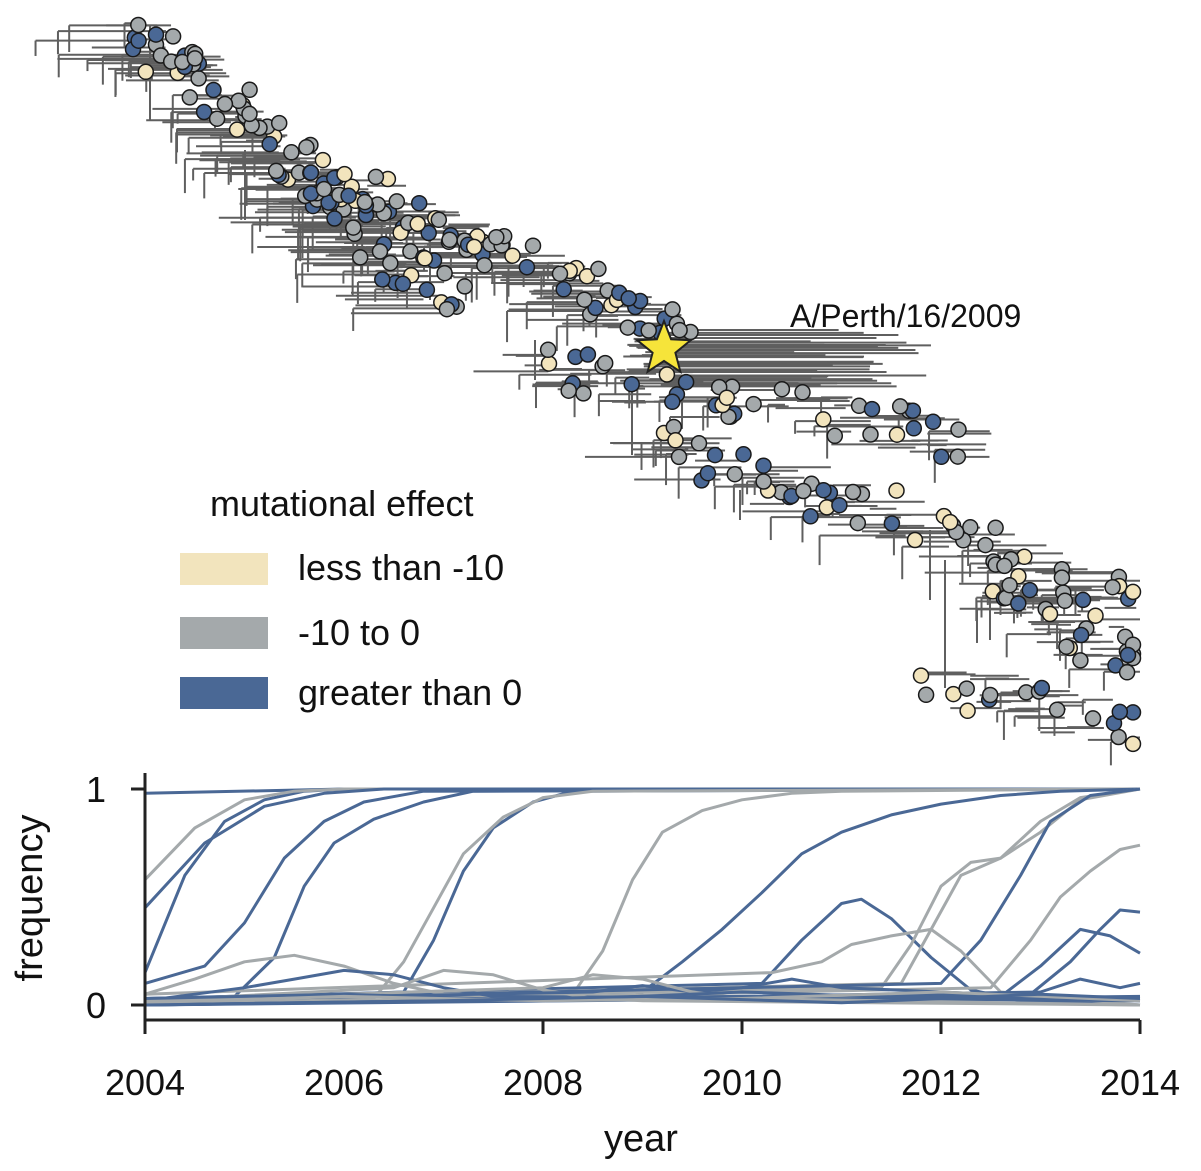 This screenshot has height=1171, width=1201. Describe the element at coordinates (1140, 1082) in the screenshot. I see `x-tick-label: 2014` at that location.